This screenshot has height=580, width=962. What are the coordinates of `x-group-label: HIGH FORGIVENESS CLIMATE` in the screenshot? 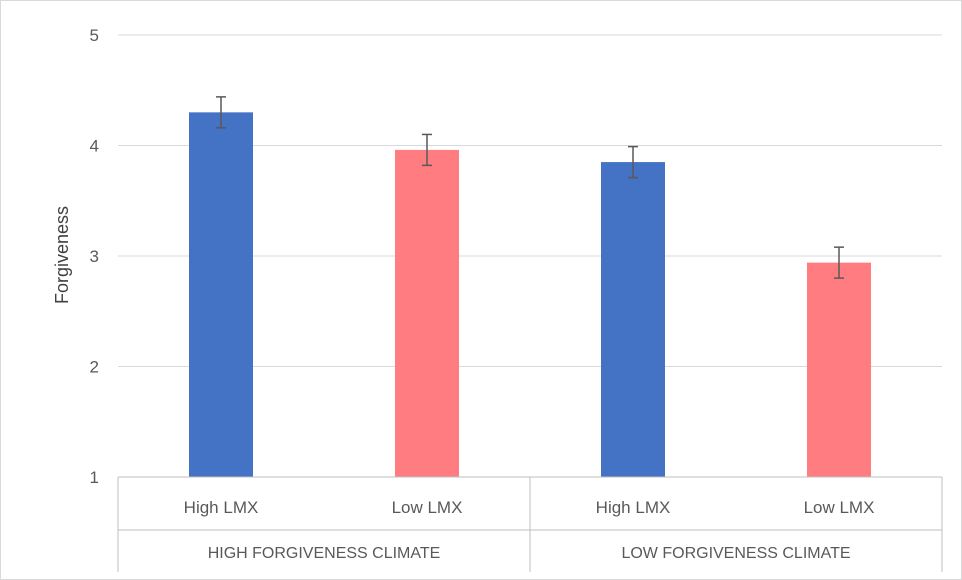 It's located at (324, 553).